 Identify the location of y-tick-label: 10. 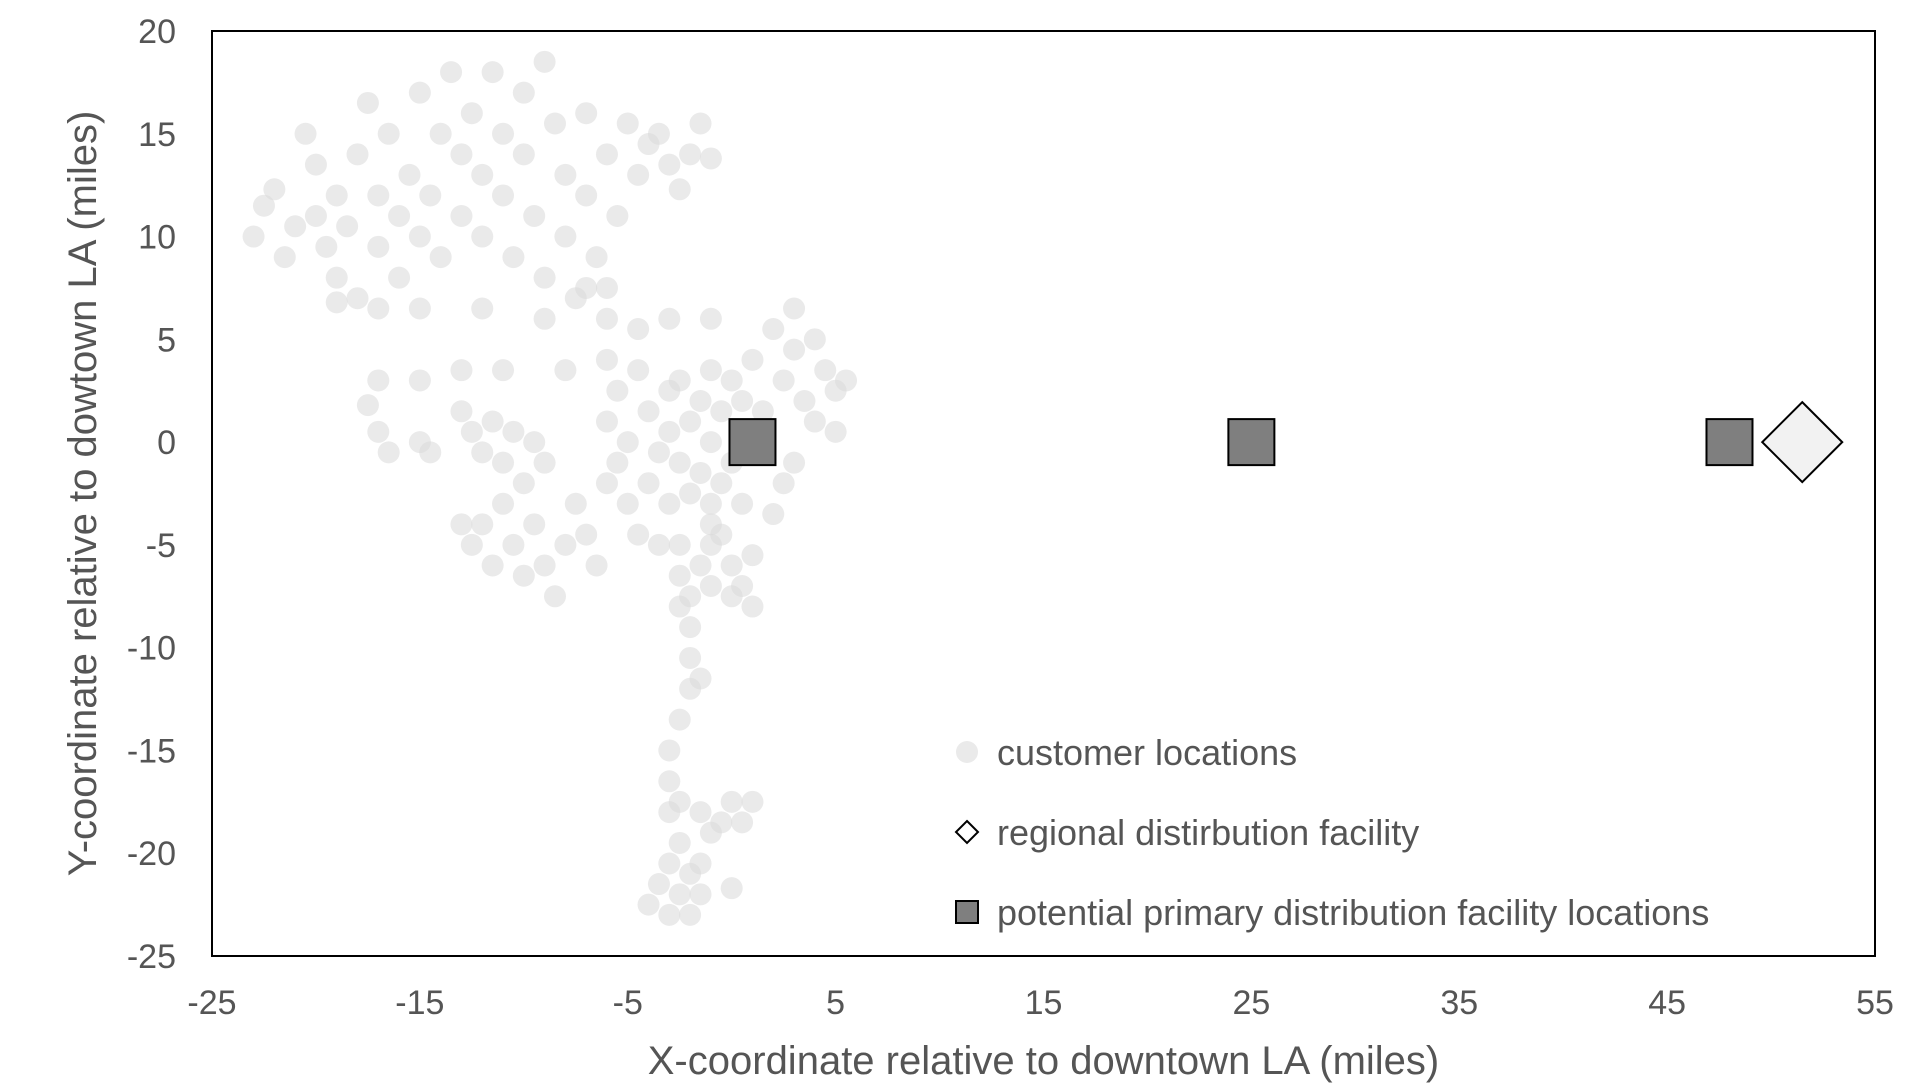
(157, 238).